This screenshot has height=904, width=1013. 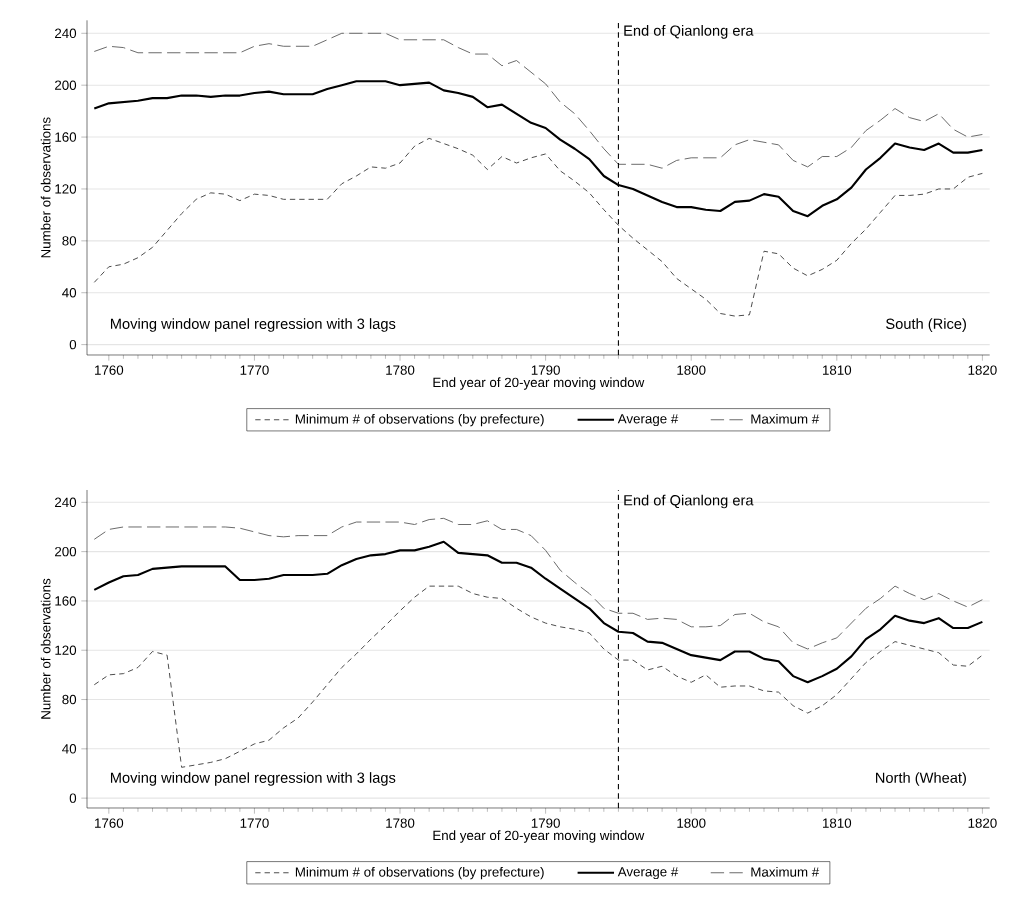 What do you see at coordinates (921, 779) in the screenshot?
I see `annotation: North (Wheat)` at bounding box center [921, 779].